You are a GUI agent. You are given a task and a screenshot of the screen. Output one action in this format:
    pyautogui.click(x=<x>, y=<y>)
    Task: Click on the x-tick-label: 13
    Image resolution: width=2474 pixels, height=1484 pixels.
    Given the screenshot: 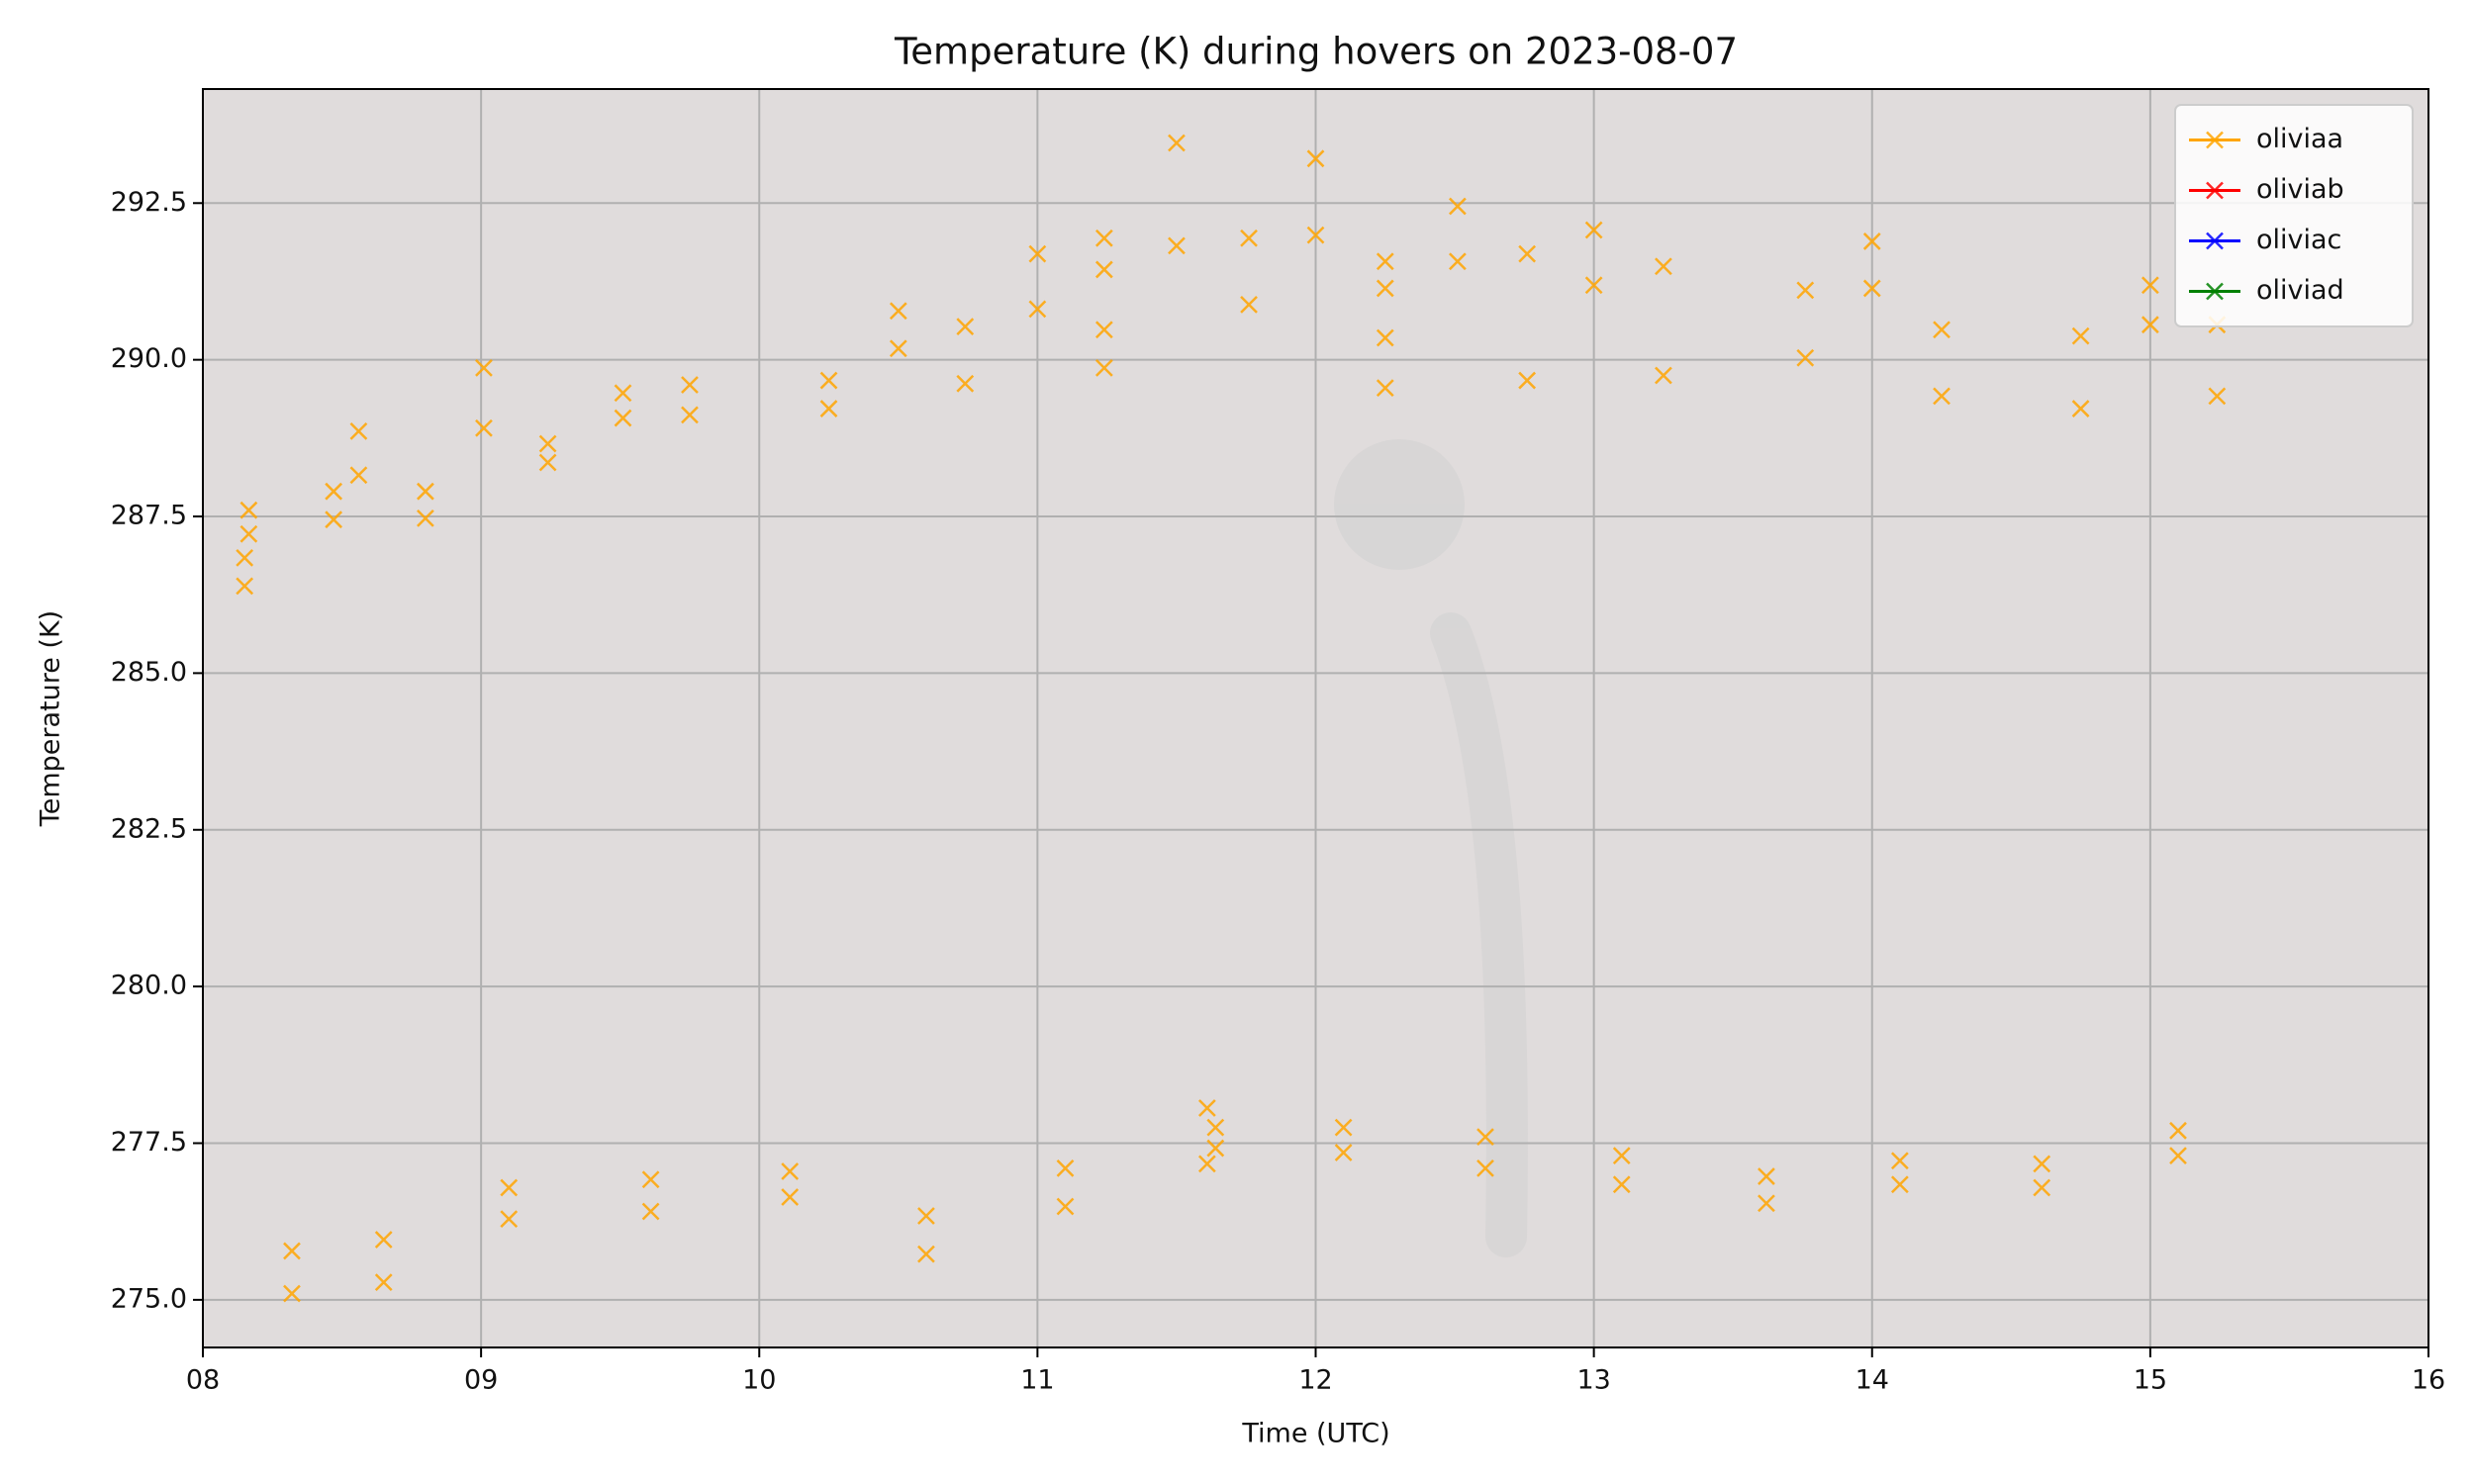 What is the action you would take?
    pyautogui.click(x=1593, y=1380)
    